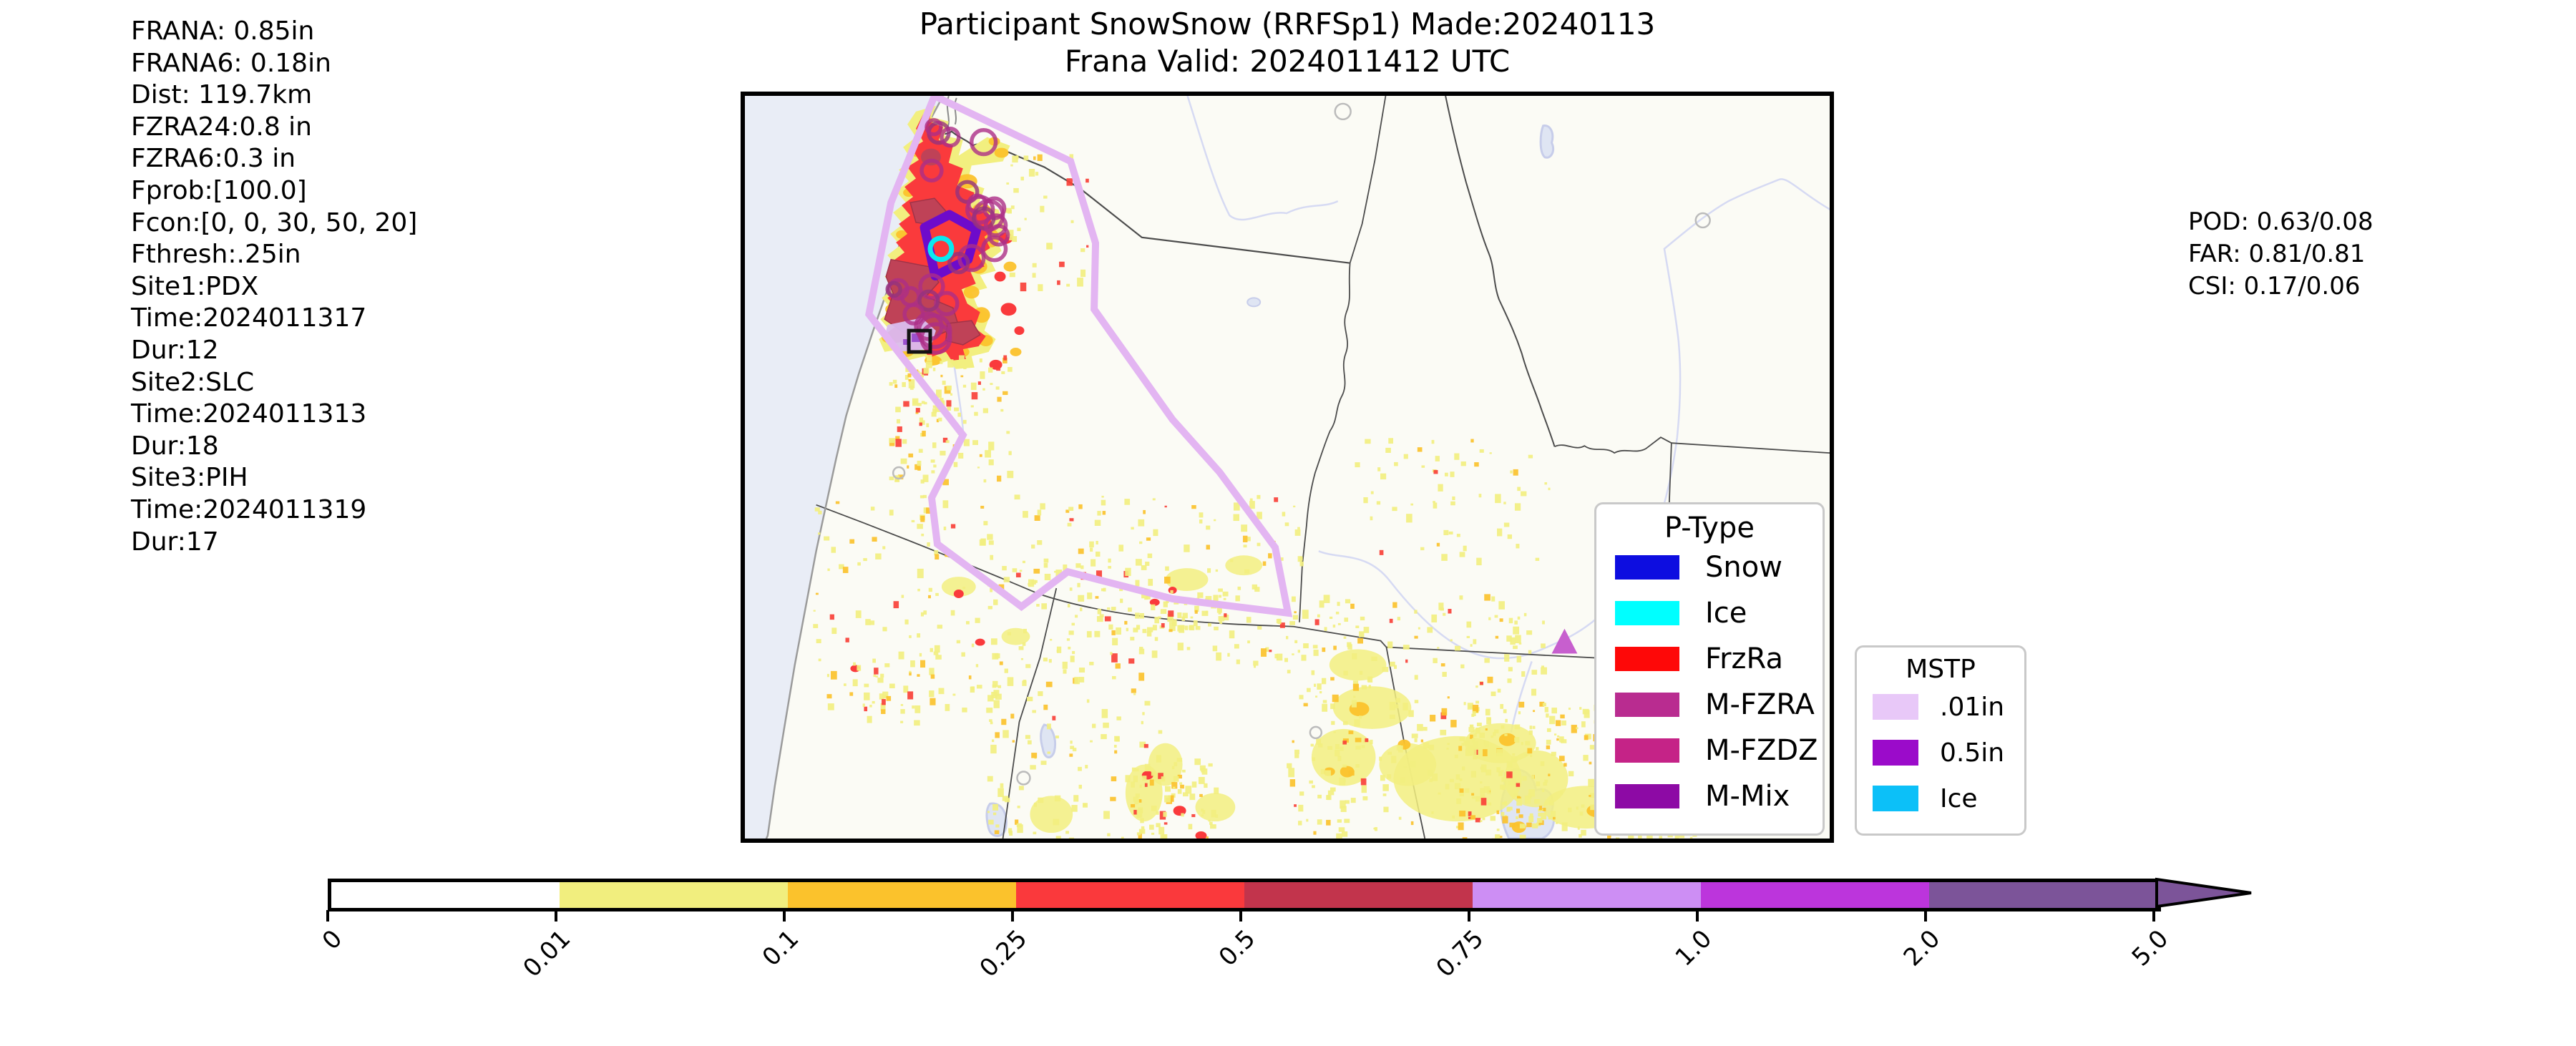  Describe the element at coordinates (1885, 985) in the screenshot. I see `colorbar-tick-label: 2.0` at that location.